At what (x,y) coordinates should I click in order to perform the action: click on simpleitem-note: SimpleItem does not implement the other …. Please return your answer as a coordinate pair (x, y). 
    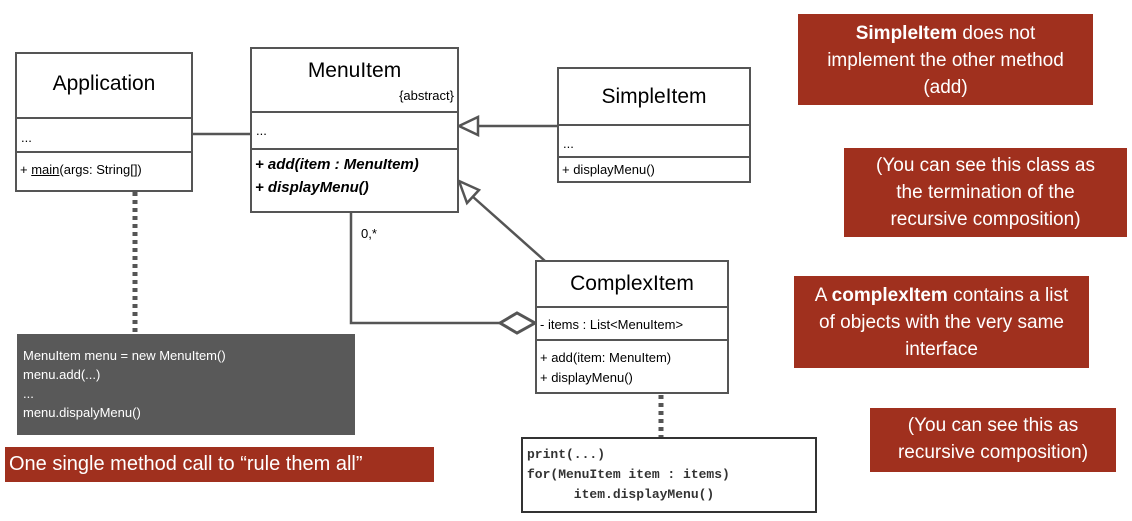
    Looking at the image, I should click on (945, 59).